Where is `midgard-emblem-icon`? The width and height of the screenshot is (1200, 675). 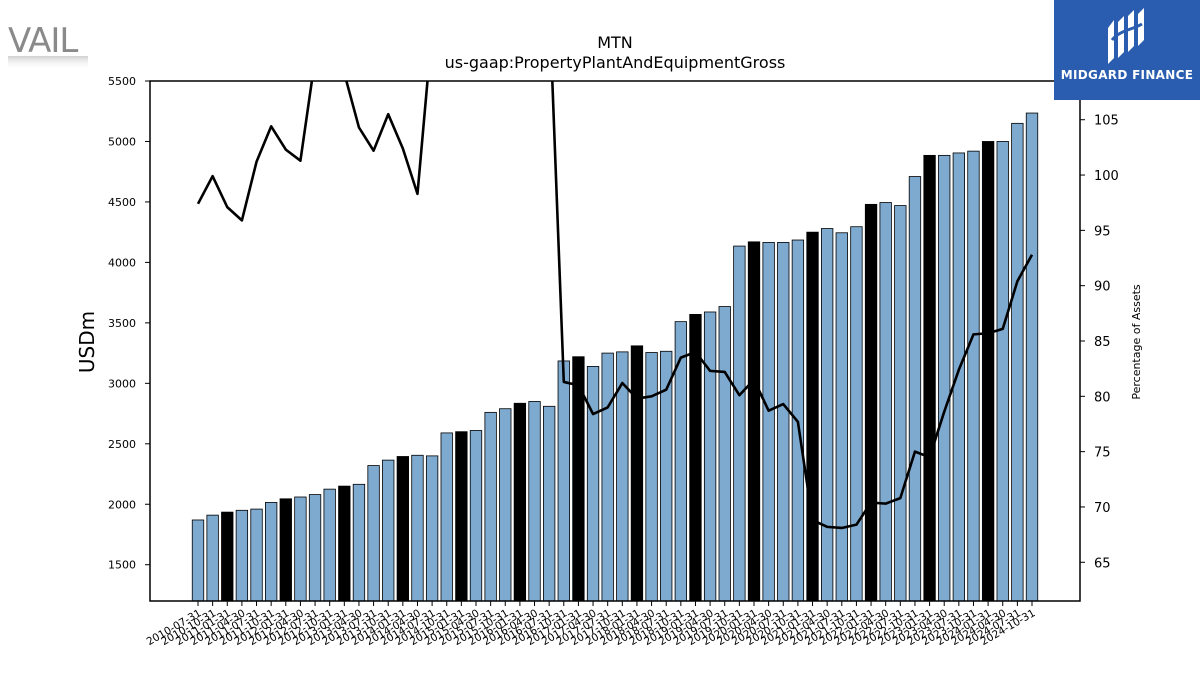 midgard-emblem-icon is located at coordinates (1126, 36).